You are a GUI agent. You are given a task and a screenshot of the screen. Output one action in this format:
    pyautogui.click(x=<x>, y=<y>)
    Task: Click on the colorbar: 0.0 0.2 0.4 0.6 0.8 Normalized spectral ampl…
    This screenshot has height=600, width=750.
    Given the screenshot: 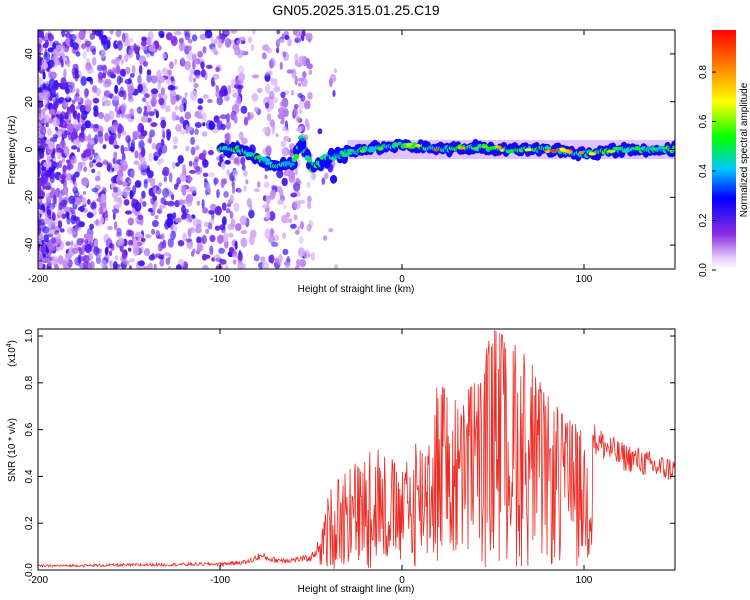 What is the action you would take?
    pyautogui.click(x=724, y=153)
    